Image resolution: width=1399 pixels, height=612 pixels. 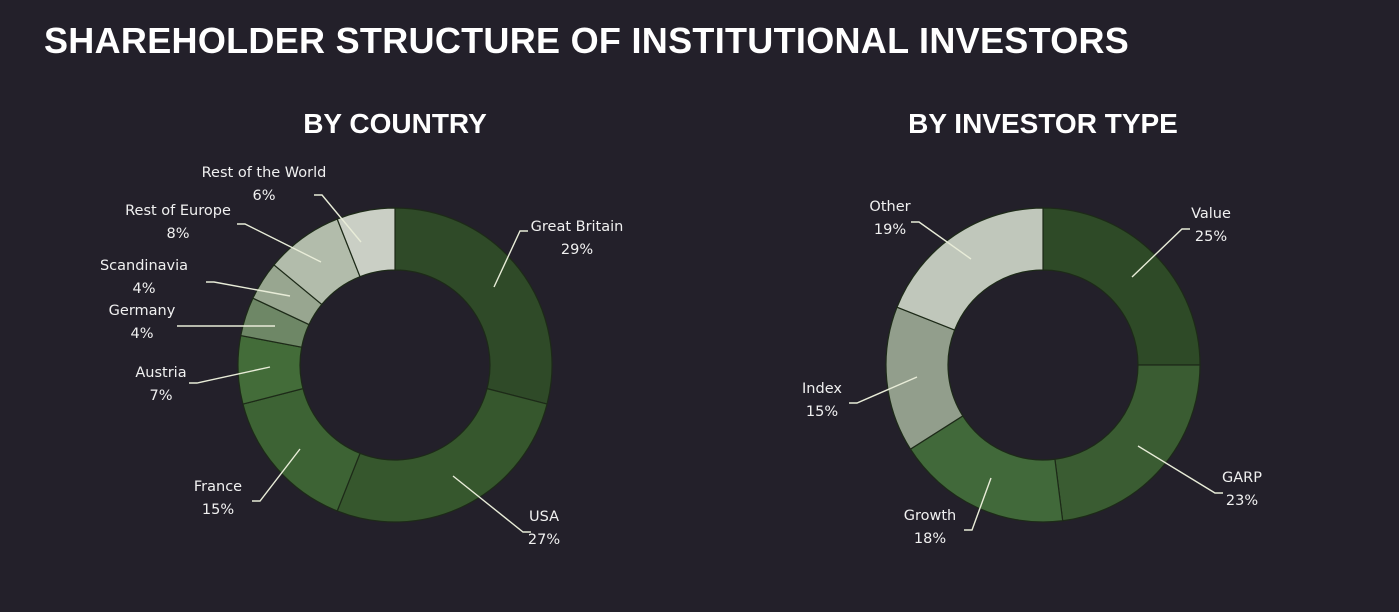 I want to click on leader-line-index, so click(x=883, y=390).